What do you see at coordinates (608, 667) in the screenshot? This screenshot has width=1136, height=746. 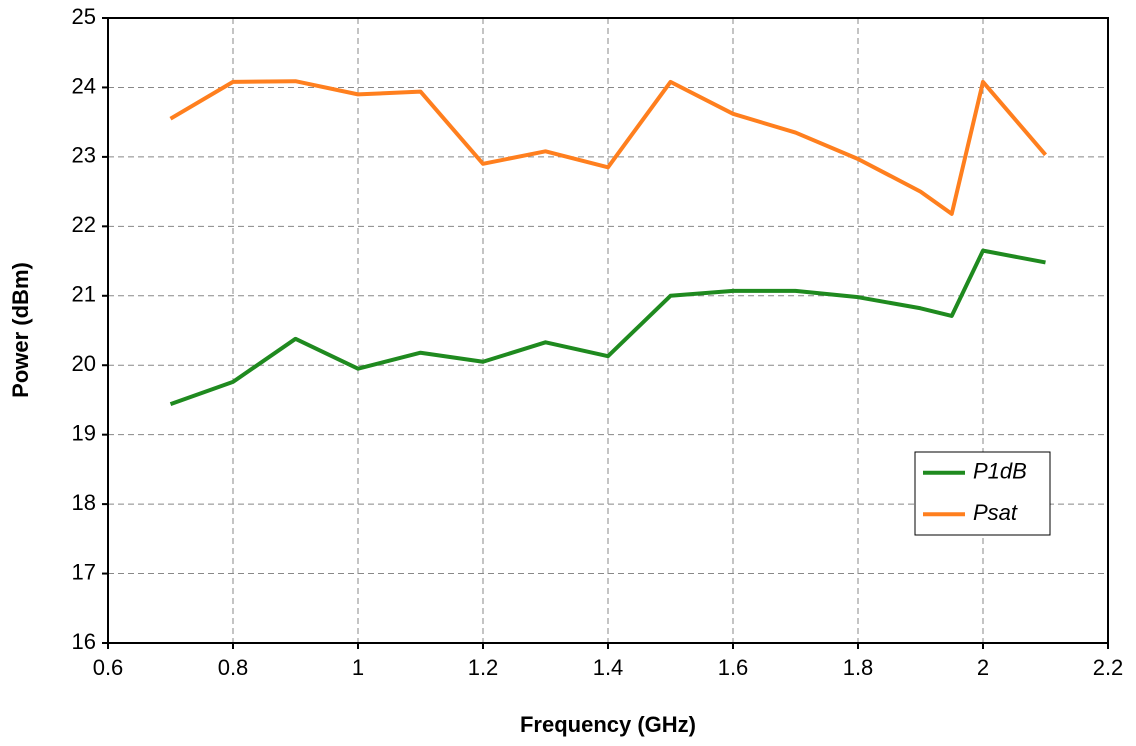 I see `x-tick-label: 1.4` at bounding box center [608, 667].